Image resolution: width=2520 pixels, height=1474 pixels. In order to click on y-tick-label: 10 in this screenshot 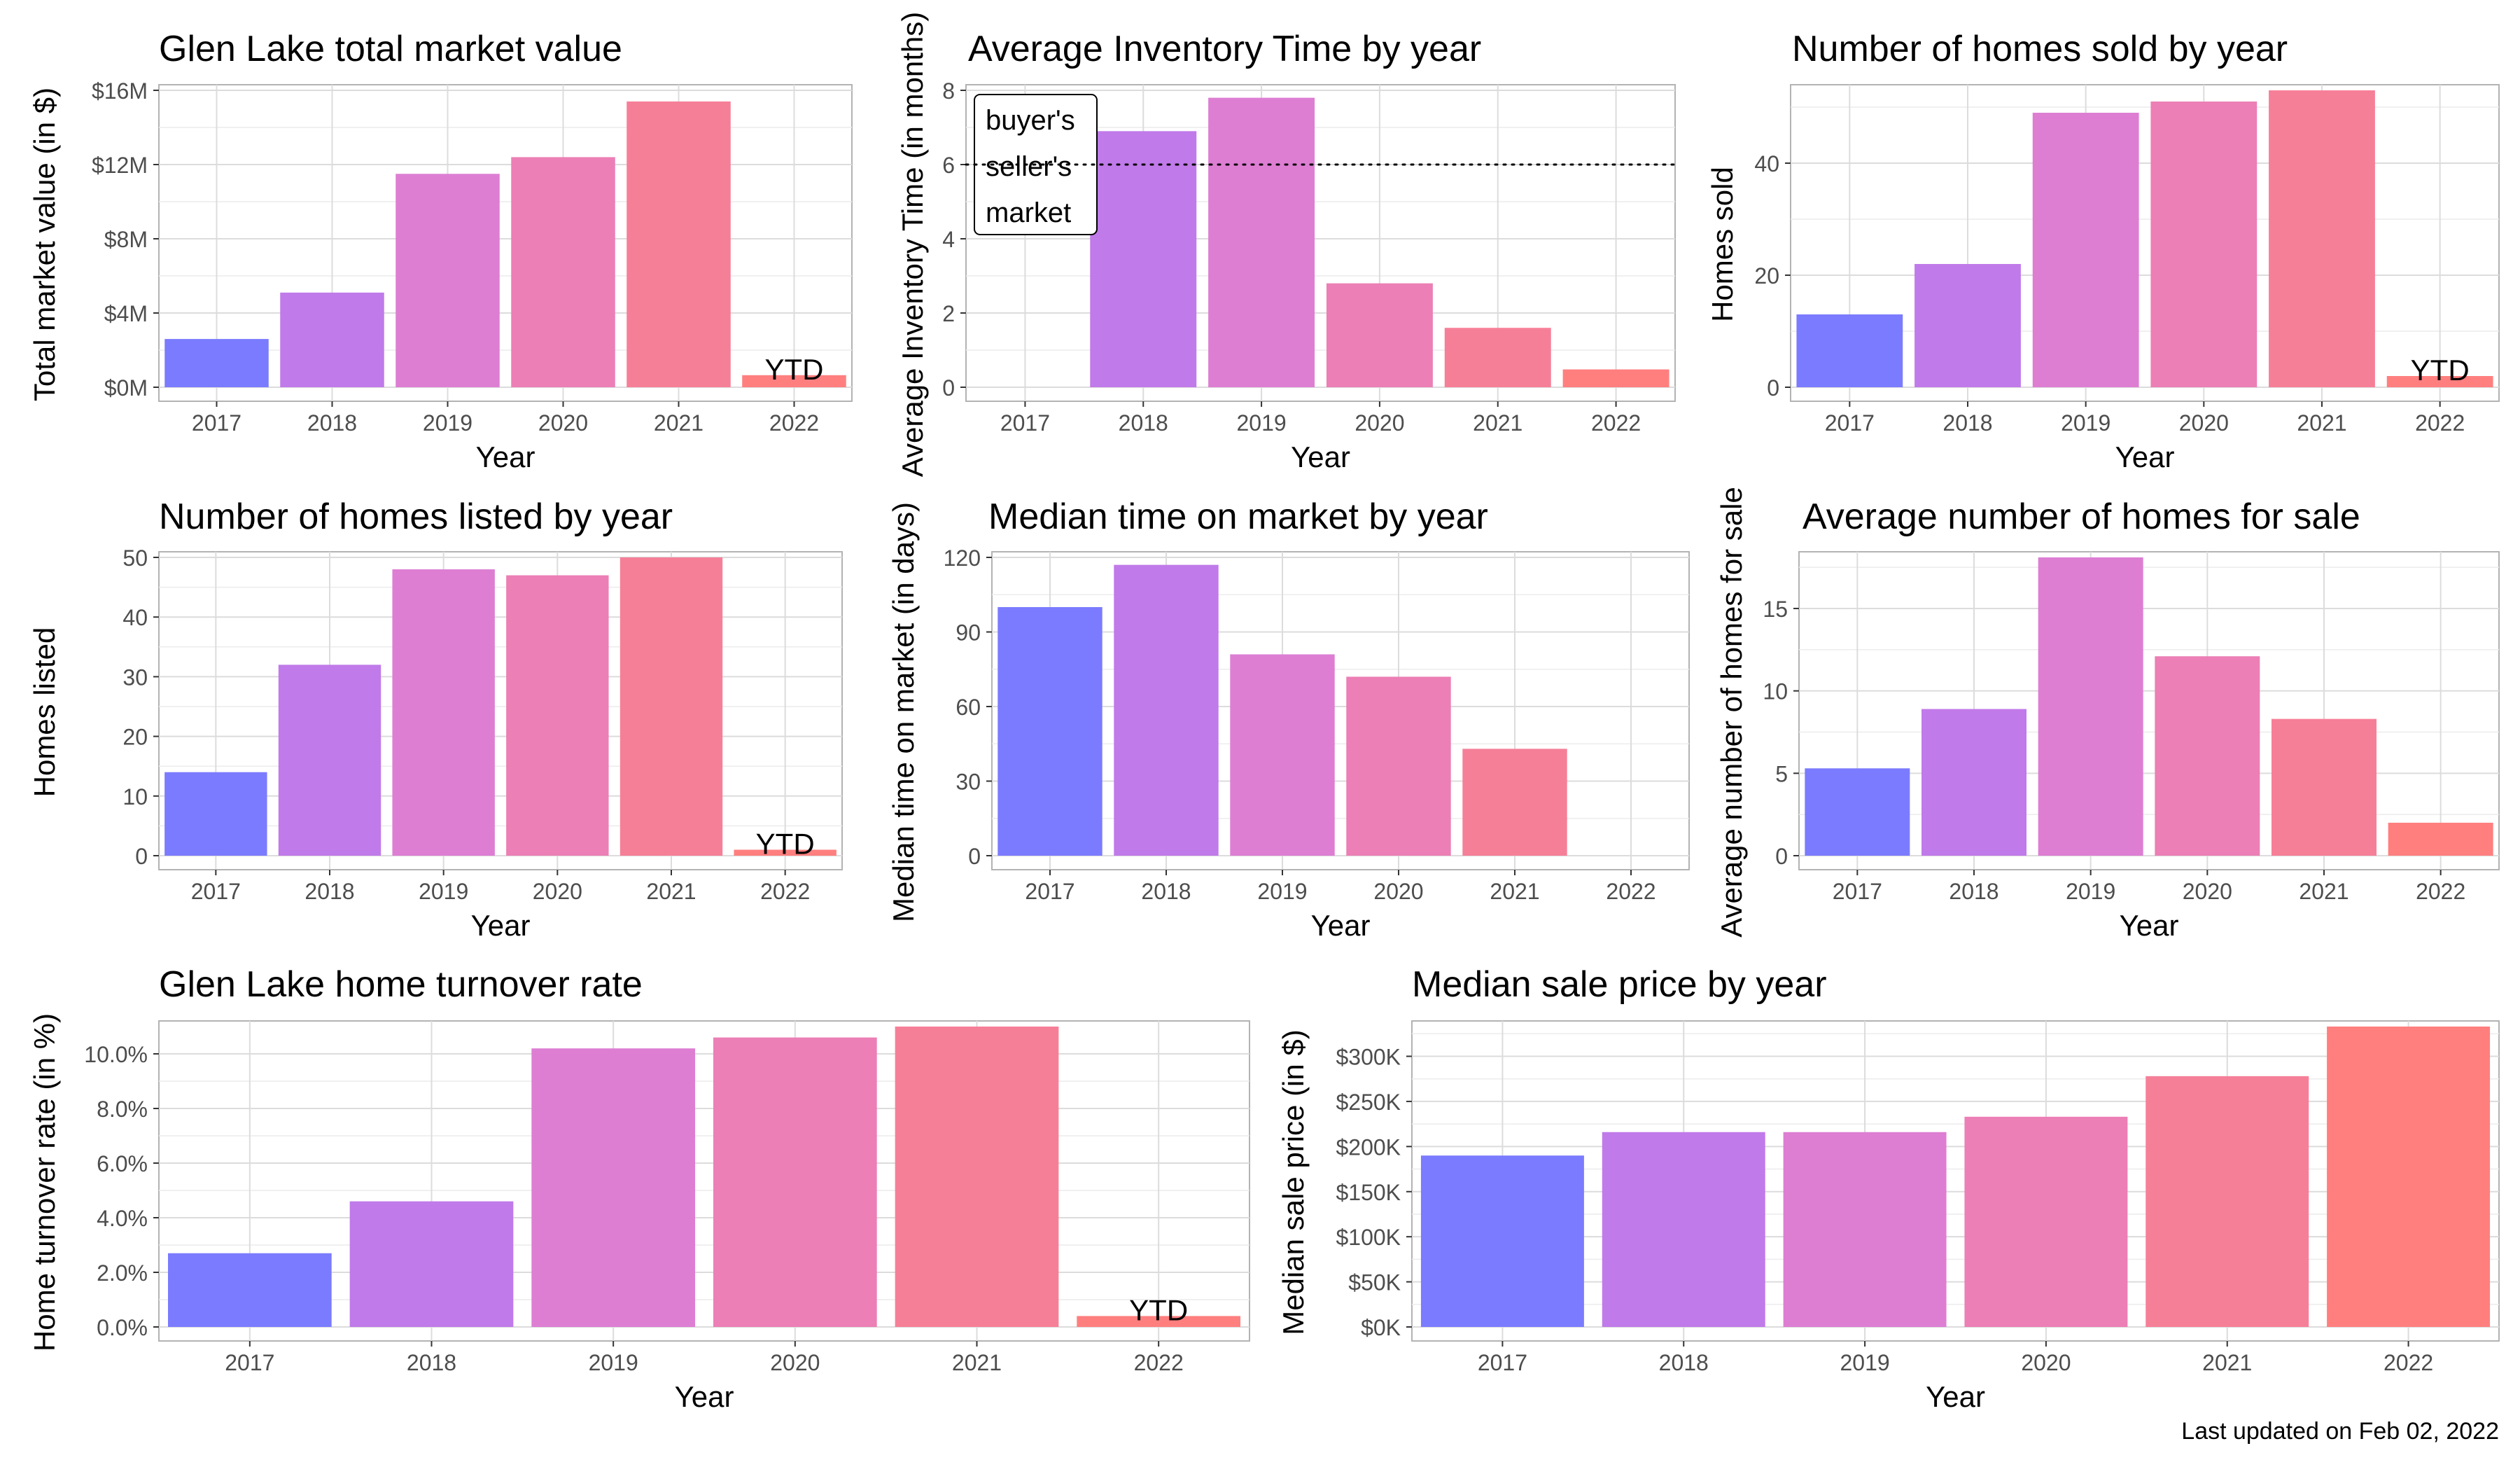, I will do `click(1775, 691)`.